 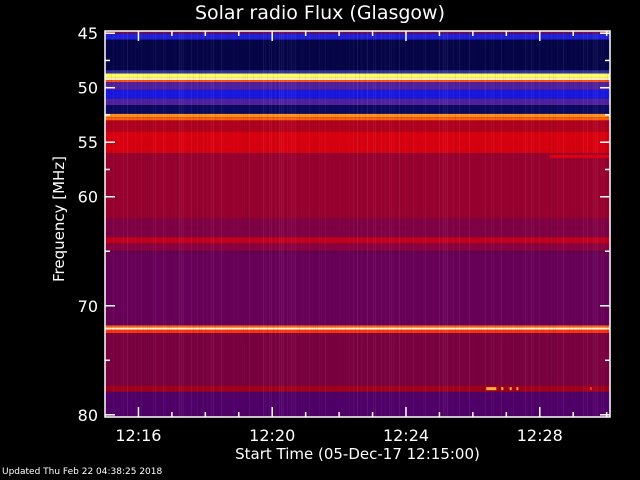 What do you see at coordinates (88, 33) in the screenshot?
I see `y-tick-label: 45` at bounding box center [88, 33].